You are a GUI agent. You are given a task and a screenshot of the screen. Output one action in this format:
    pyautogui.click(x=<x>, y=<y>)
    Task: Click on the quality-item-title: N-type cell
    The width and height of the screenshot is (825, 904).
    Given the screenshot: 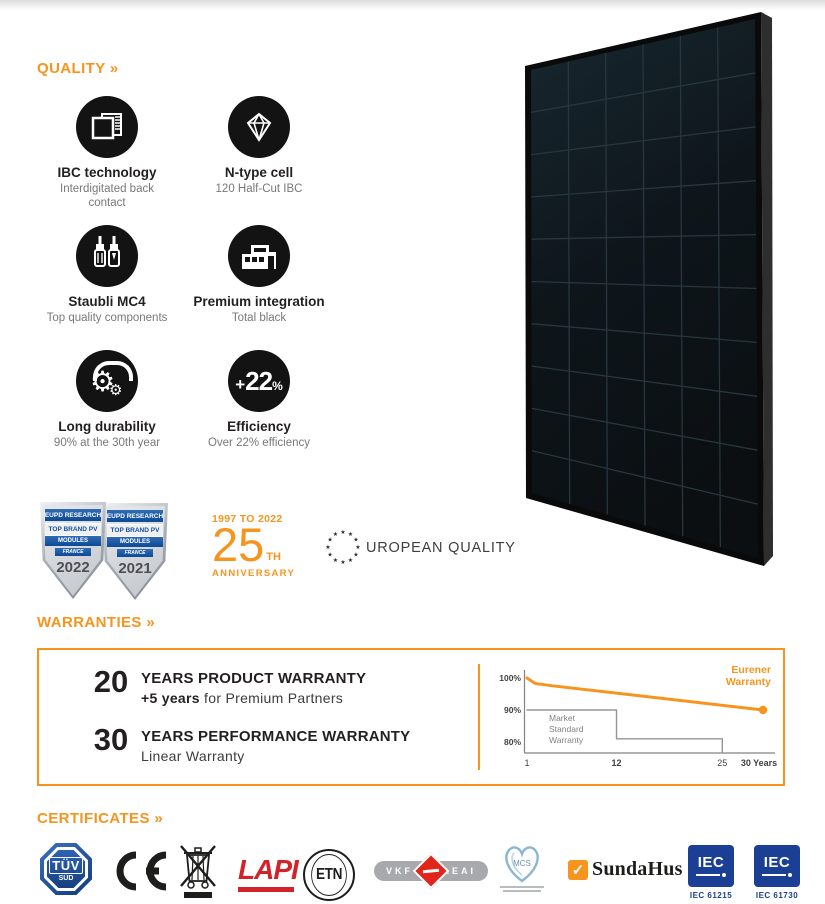 What is the action you would take?
    pyautogui.click(x=259, y=172)
    